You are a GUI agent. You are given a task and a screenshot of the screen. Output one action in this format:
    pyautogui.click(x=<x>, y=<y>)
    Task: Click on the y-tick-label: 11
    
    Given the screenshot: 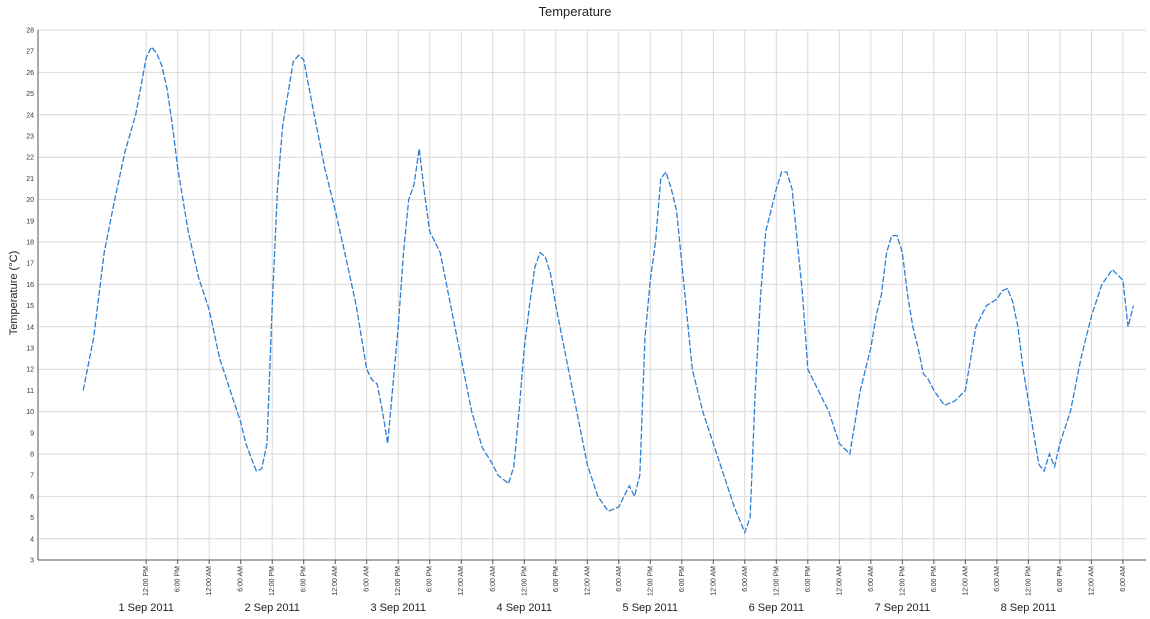 What is the action you would take?
    pyautogui.click(x=30, y=391)
    